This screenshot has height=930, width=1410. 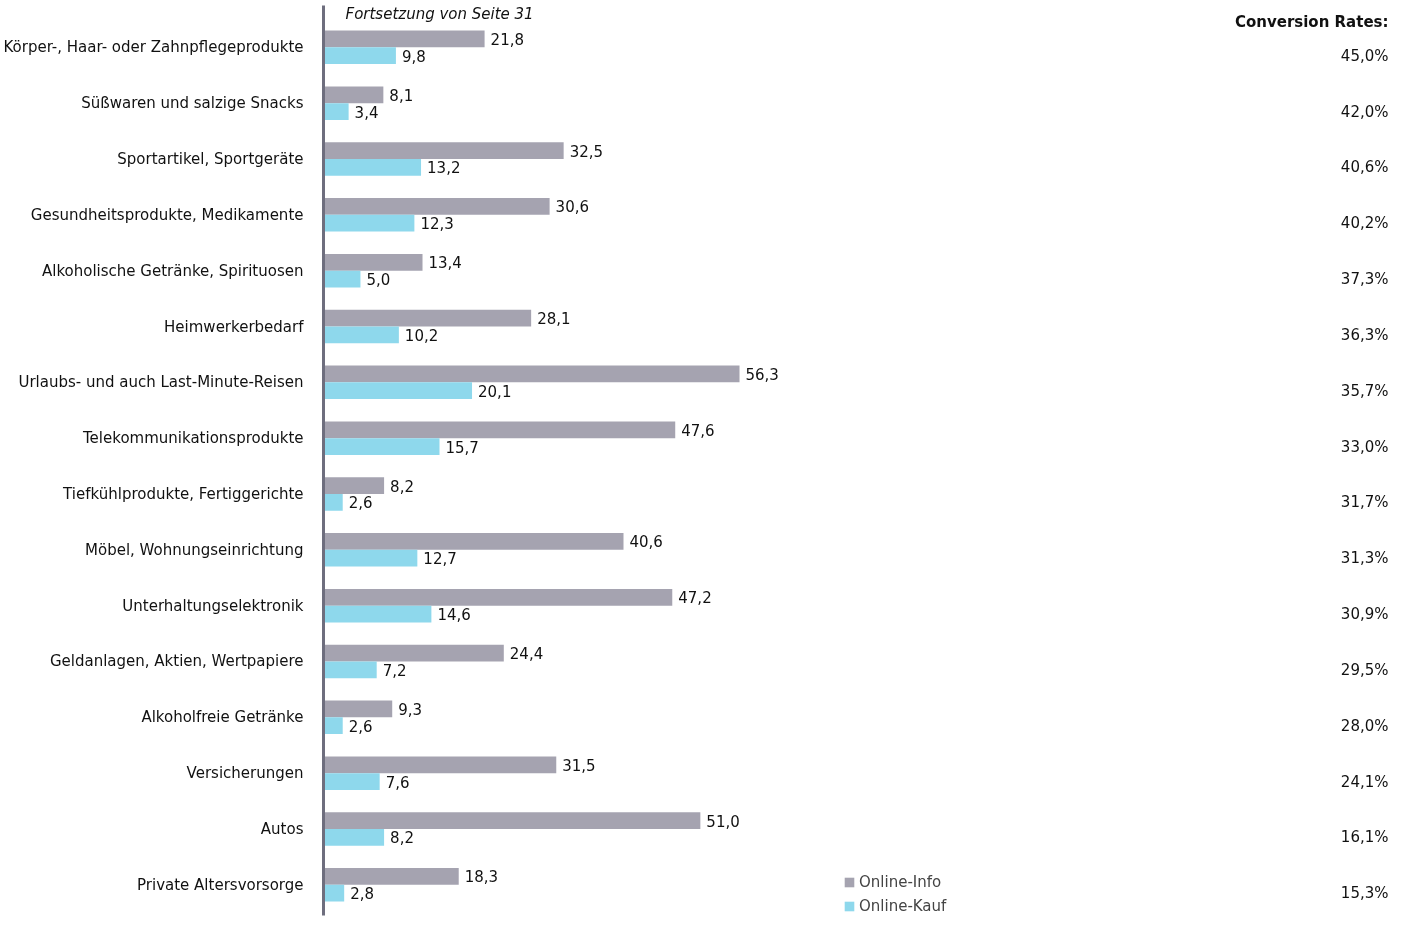 What do you see at coordinates (410, 709) in the screenshot?
I see `data-label: 9,3` at bounding box center [410, 709].